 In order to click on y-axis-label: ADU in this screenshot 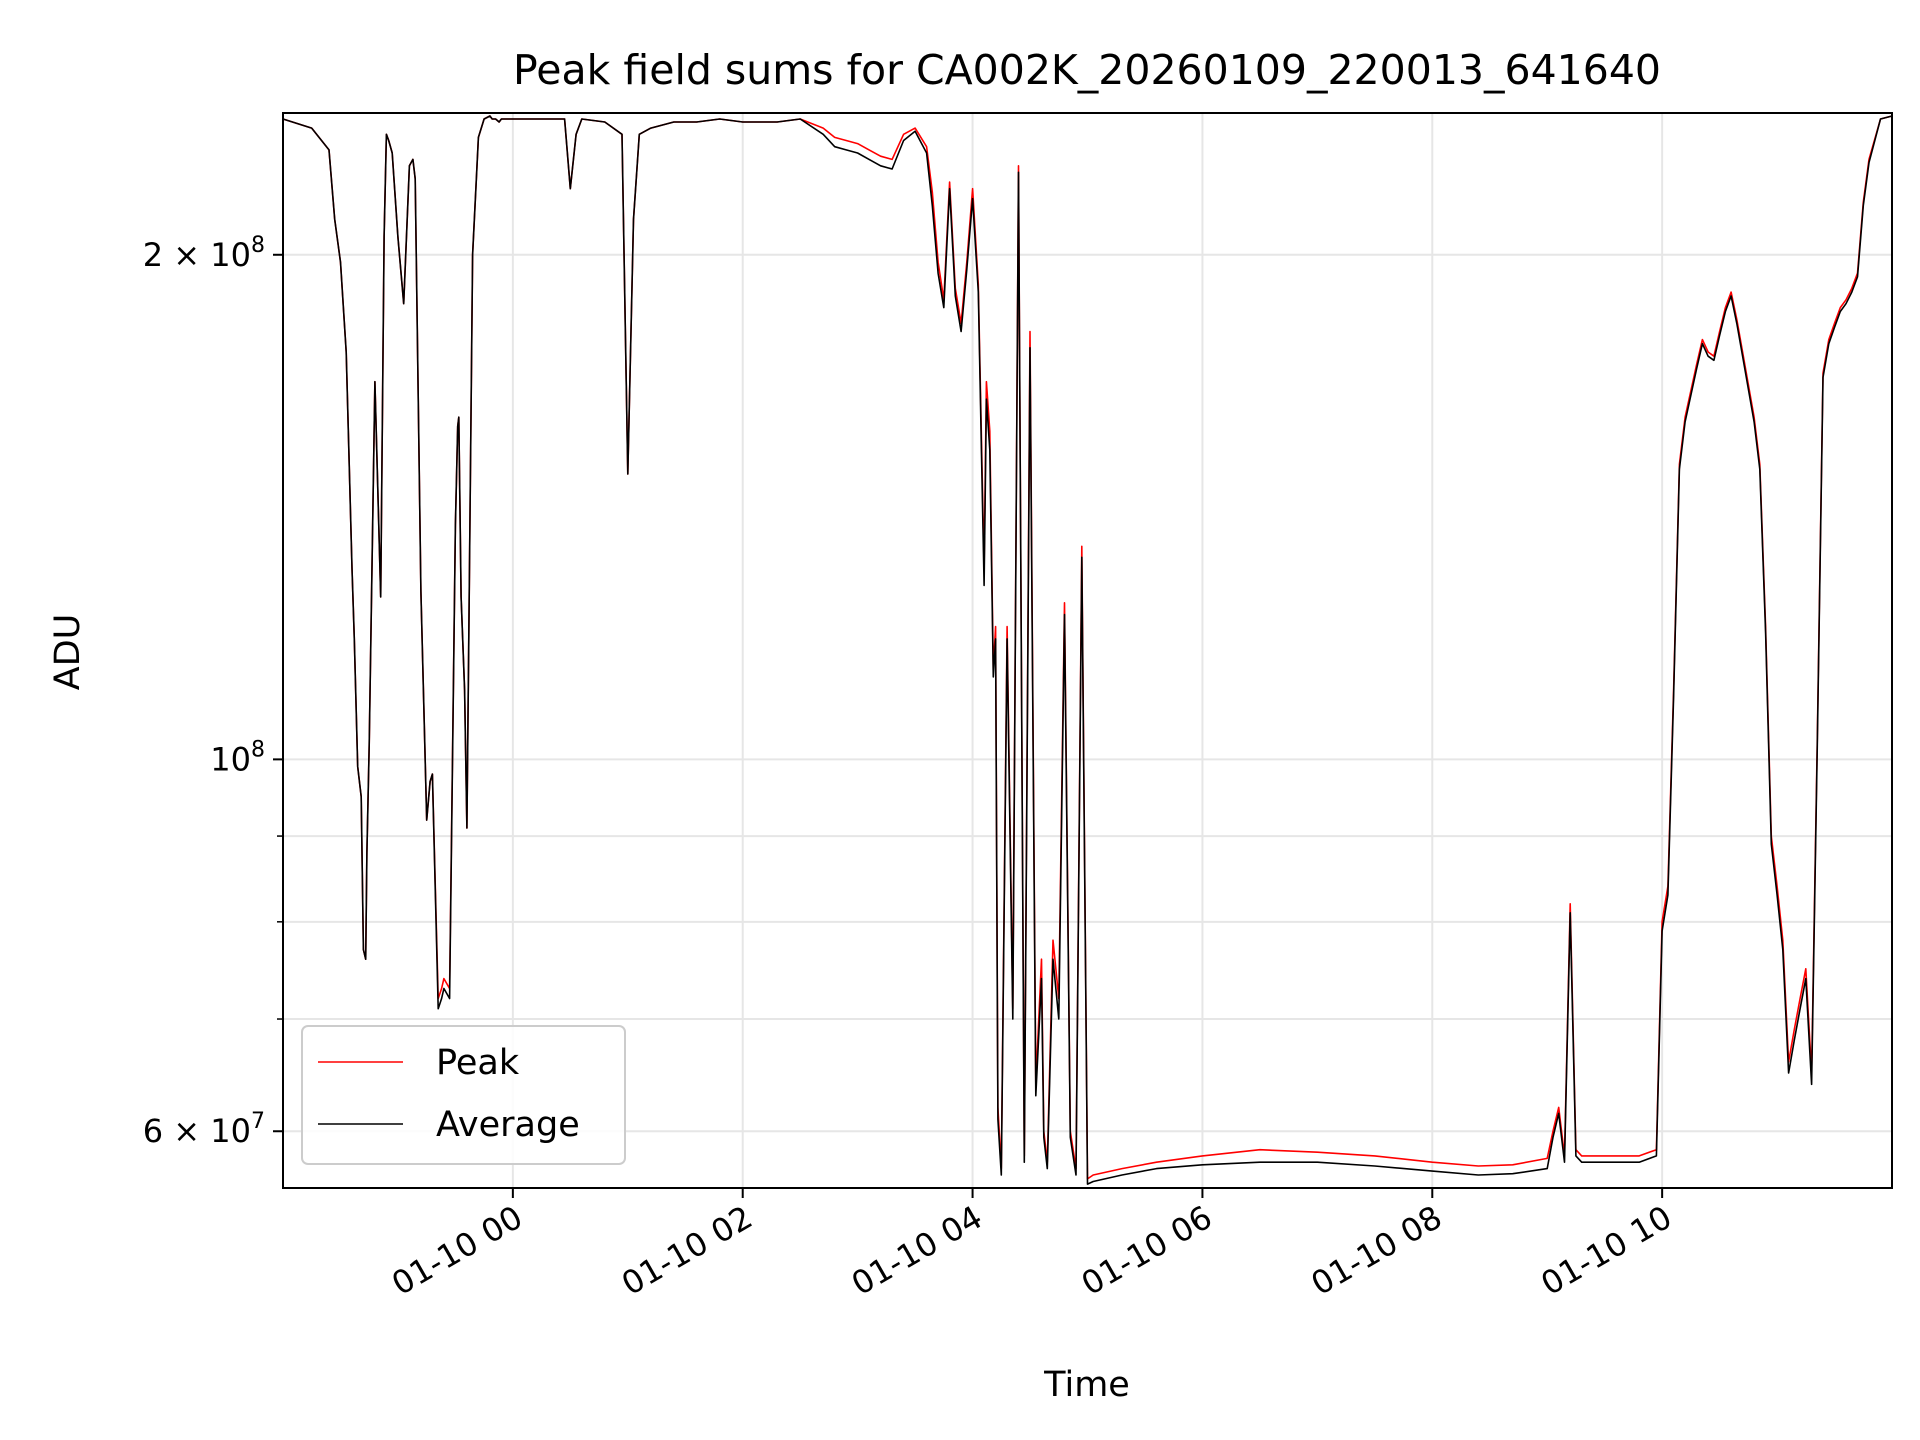, I will do `click(68, 652)`.